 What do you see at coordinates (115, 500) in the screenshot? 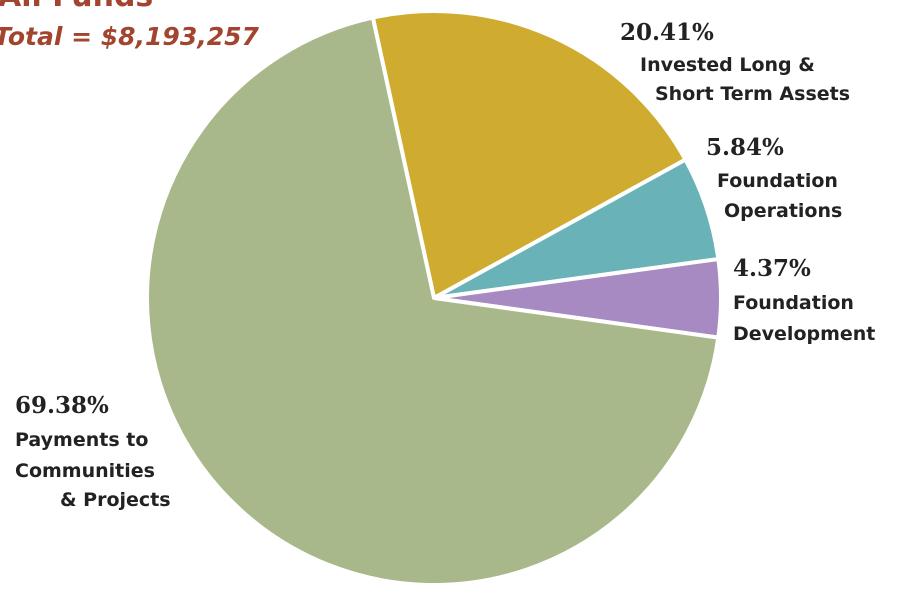
I see `slice-label: & Projects` at bounding box center [115, 500].